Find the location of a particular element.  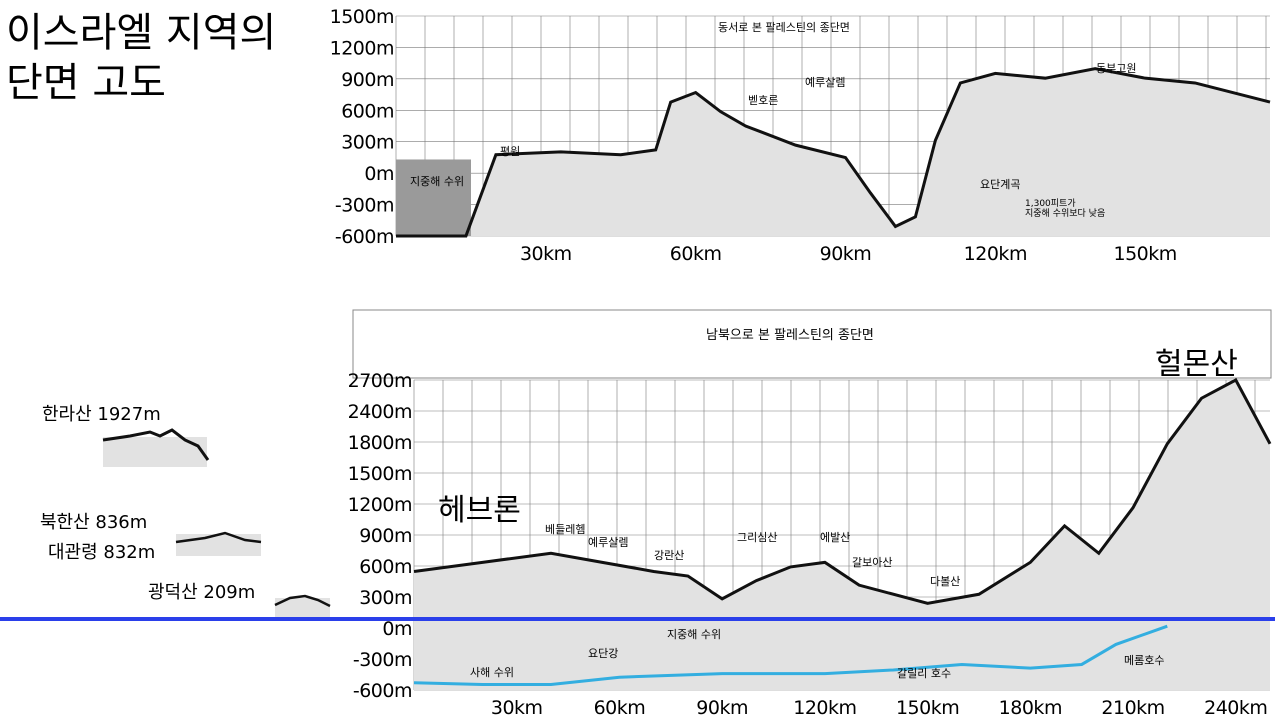

x-tick-label: 240km is located at coordinates (1235, 708).